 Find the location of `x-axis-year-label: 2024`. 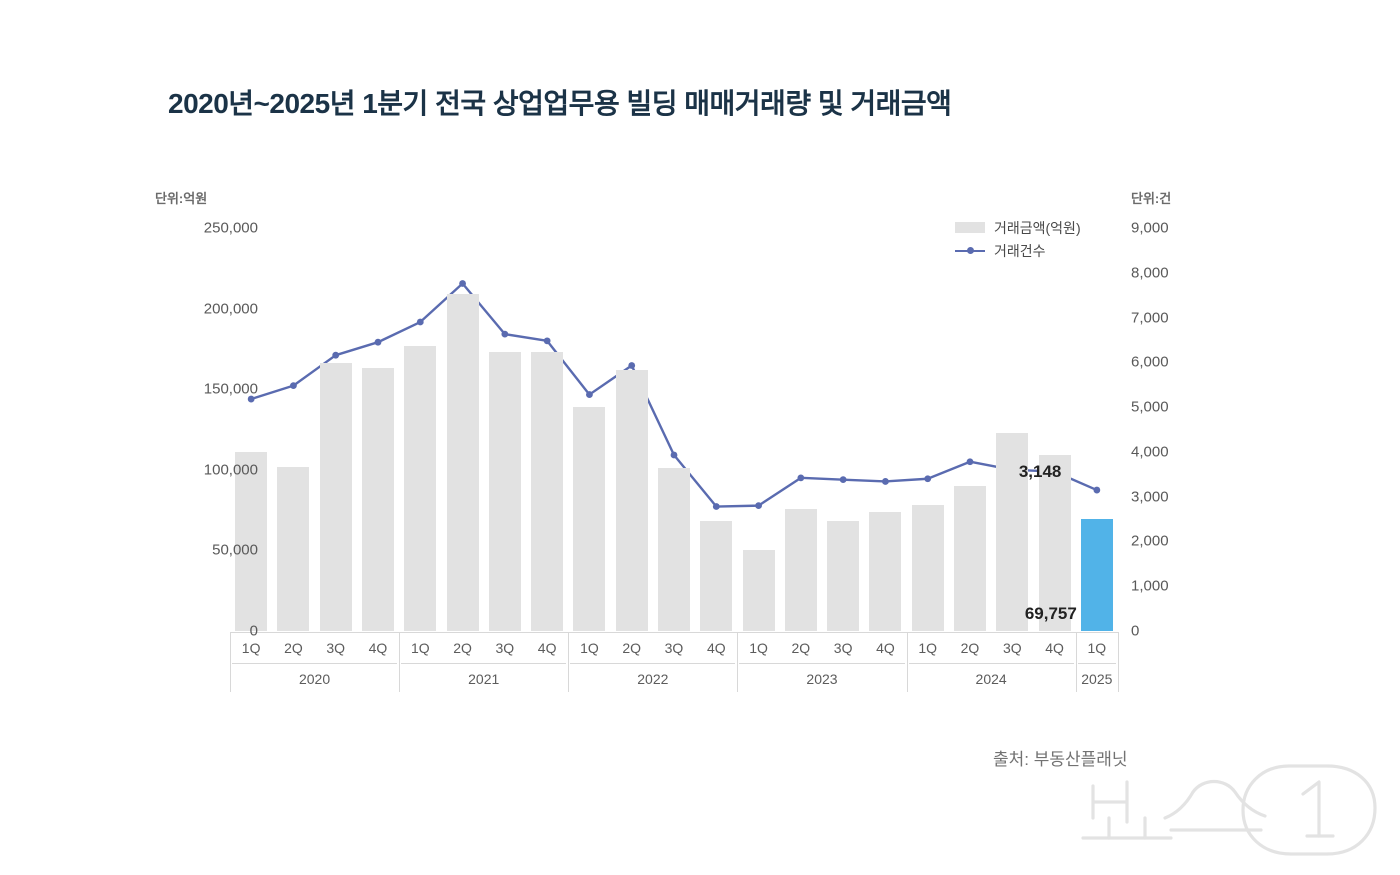

x-axis-year-label: 2024 is located at coordinates (991, 679).